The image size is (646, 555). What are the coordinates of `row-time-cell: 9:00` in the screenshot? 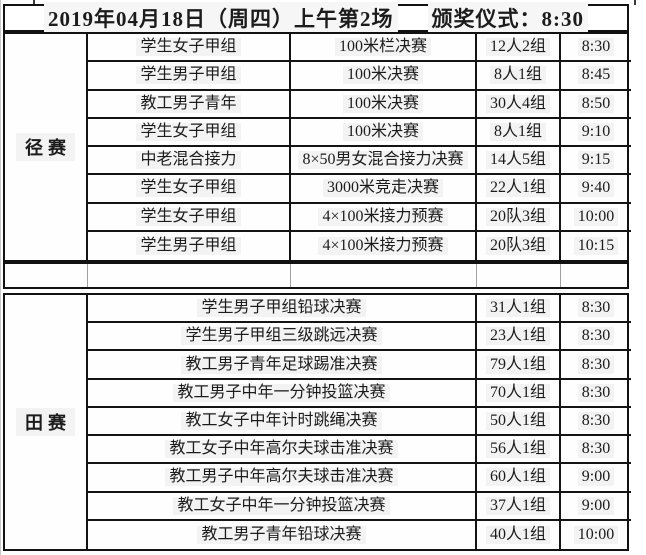 It's located at (596, 507).